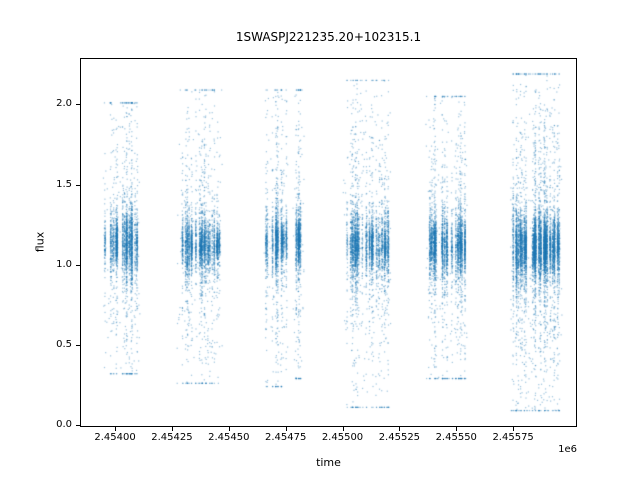 This screenshot has width=640, height=480. What do you see at coordinates (229, 437) in the screenshot?
I see `x-tick-label: 2.45450` at bounding box center [229, 437].